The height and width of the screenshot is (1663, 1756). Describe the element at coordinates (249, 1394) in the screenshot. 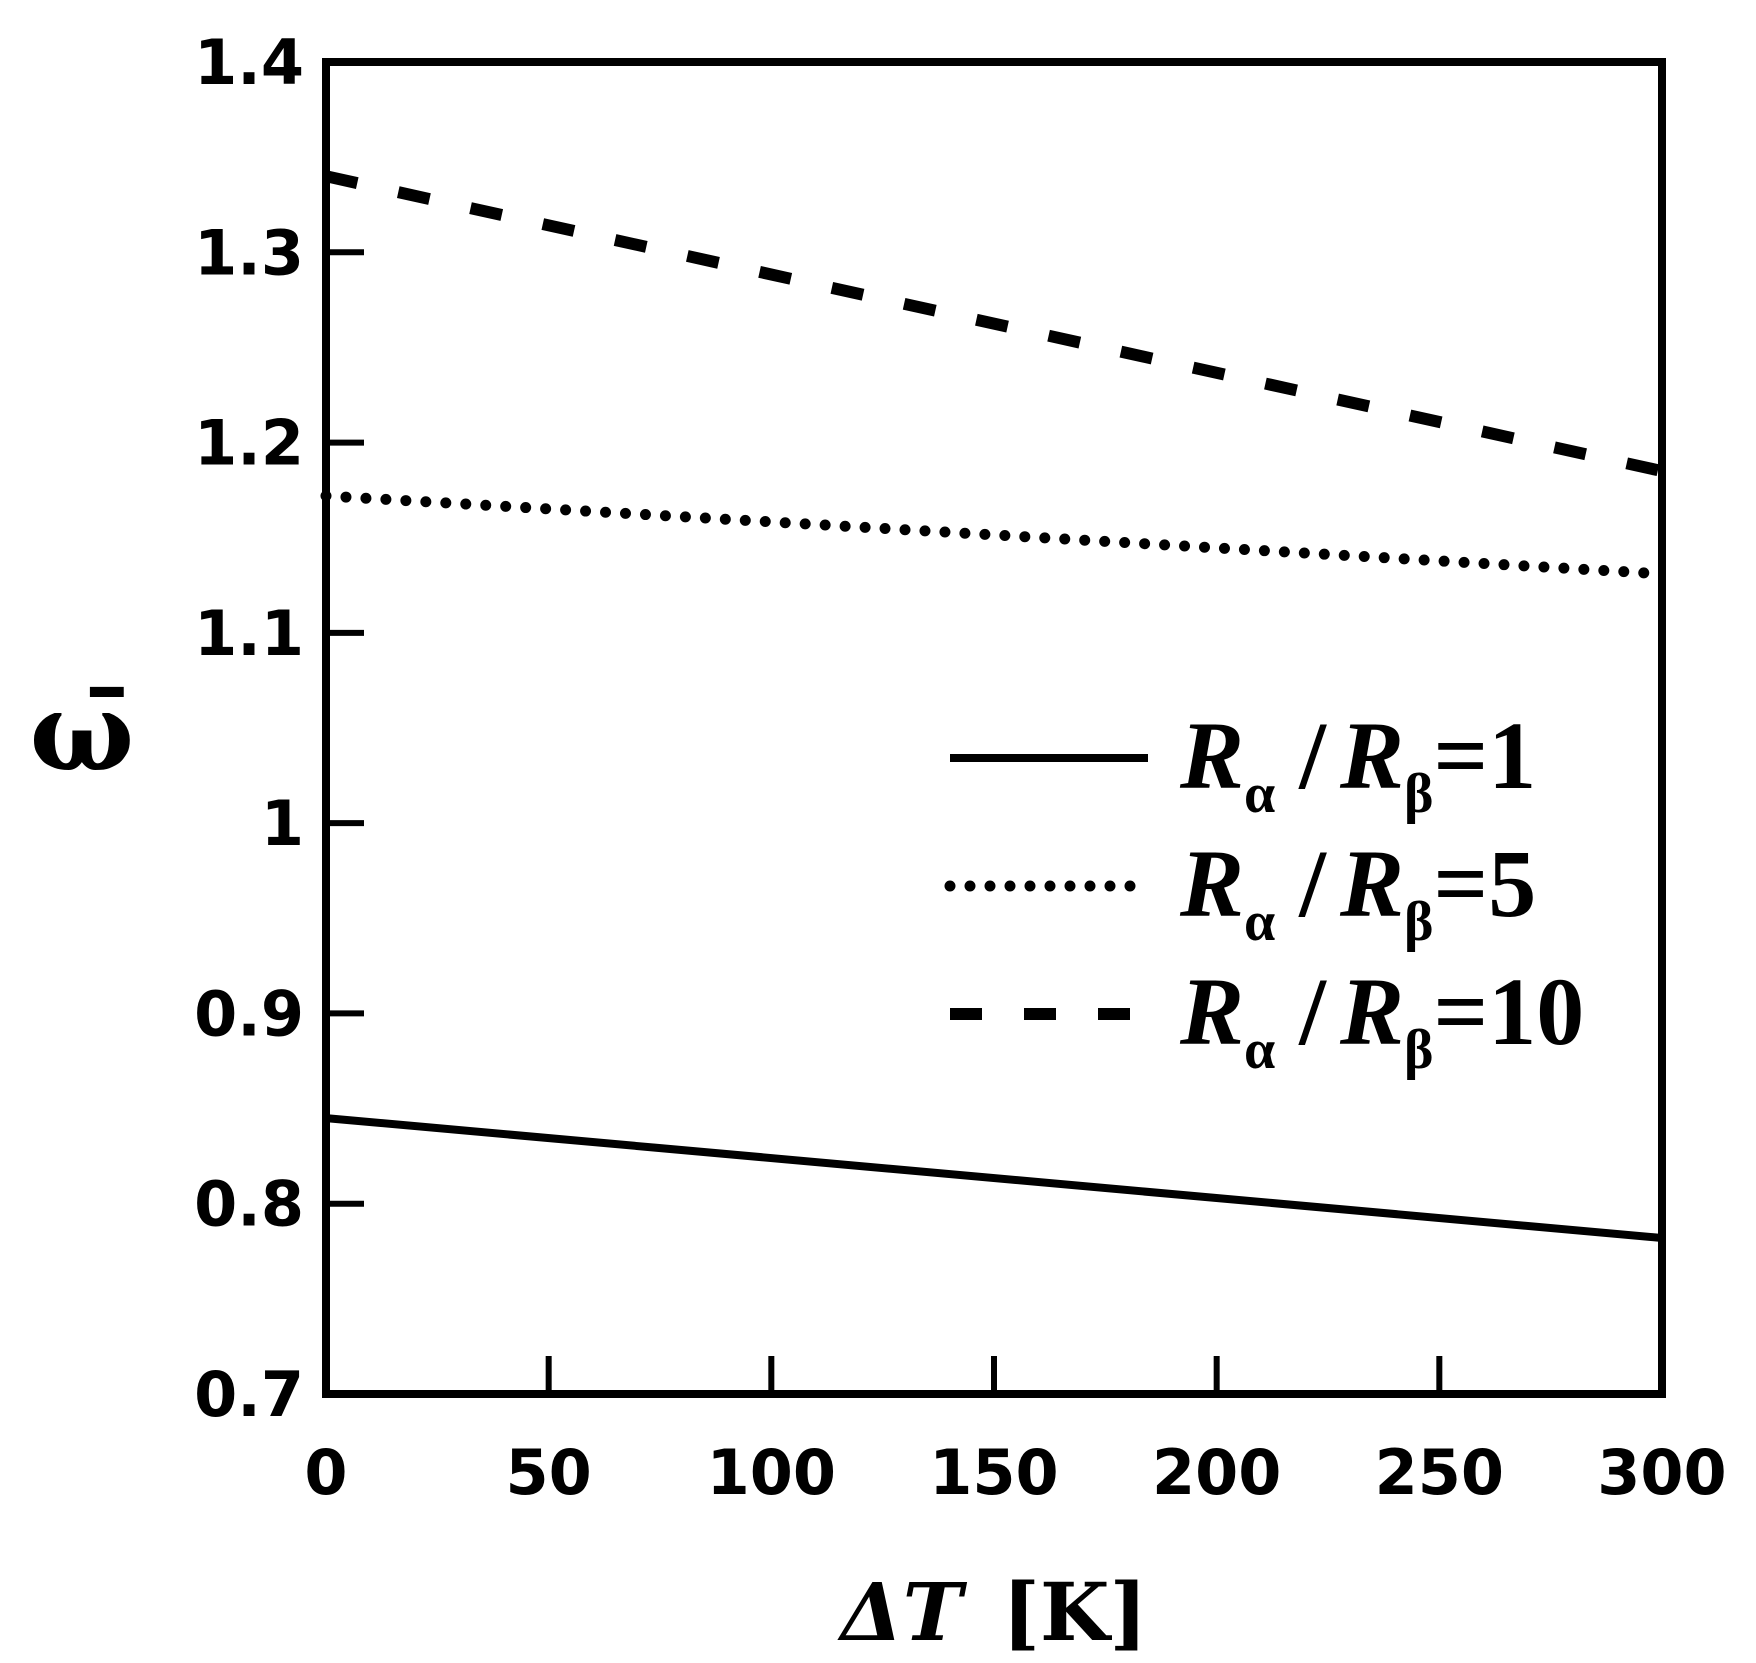

I see `y-tick-label: 0.7` at that location.